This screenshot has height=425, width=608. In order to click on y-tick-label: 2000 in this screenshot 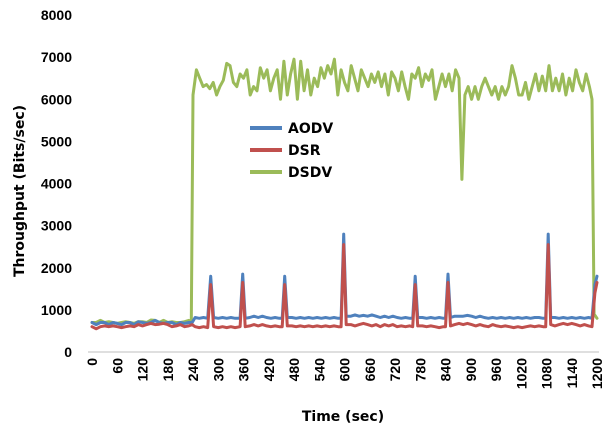, I will do `click(56, 268)`.